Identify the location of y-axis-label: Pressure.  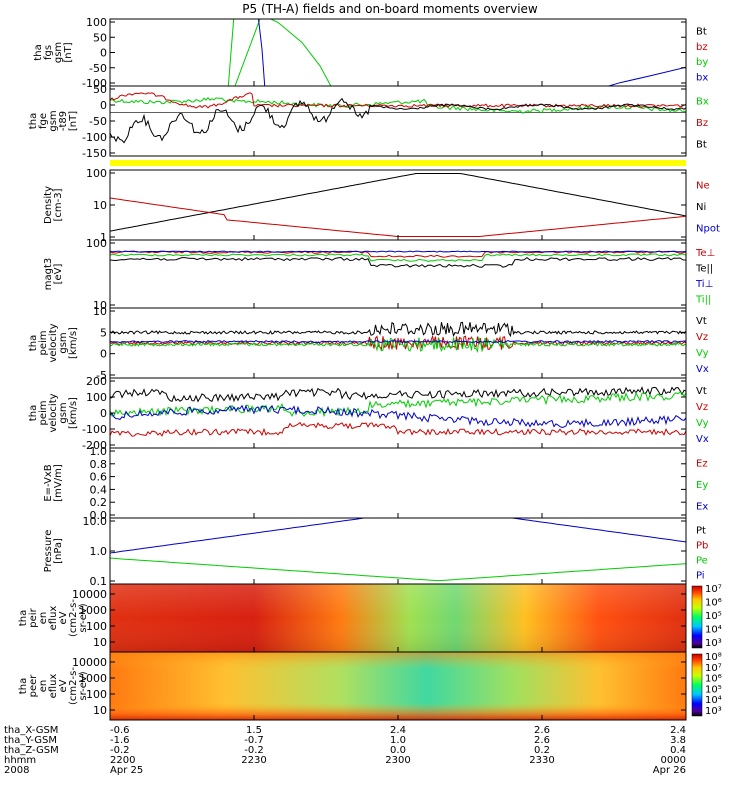
(48, 551).